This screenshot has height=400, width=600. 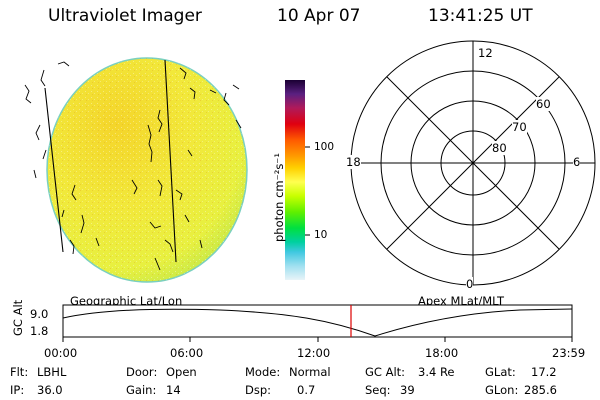 What do you see at coordinates (39, 331) in the screenshot?
I see `timeline-y-tick-low: 1.8` at bounding box center [39, 331].